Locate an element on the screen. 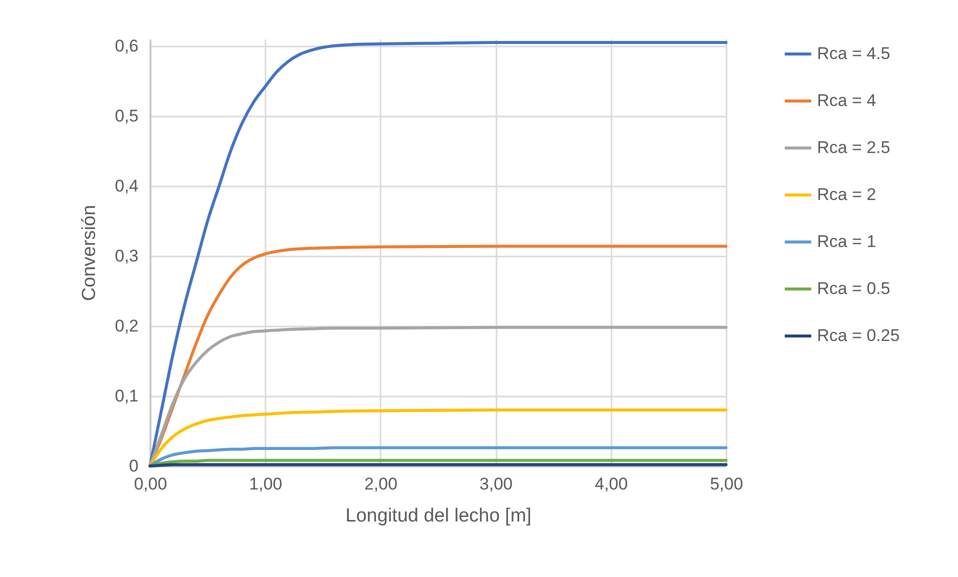 This screenshot has height=577, width=958. y-tick-label: 0,3 is located at coordinates (126, 256).